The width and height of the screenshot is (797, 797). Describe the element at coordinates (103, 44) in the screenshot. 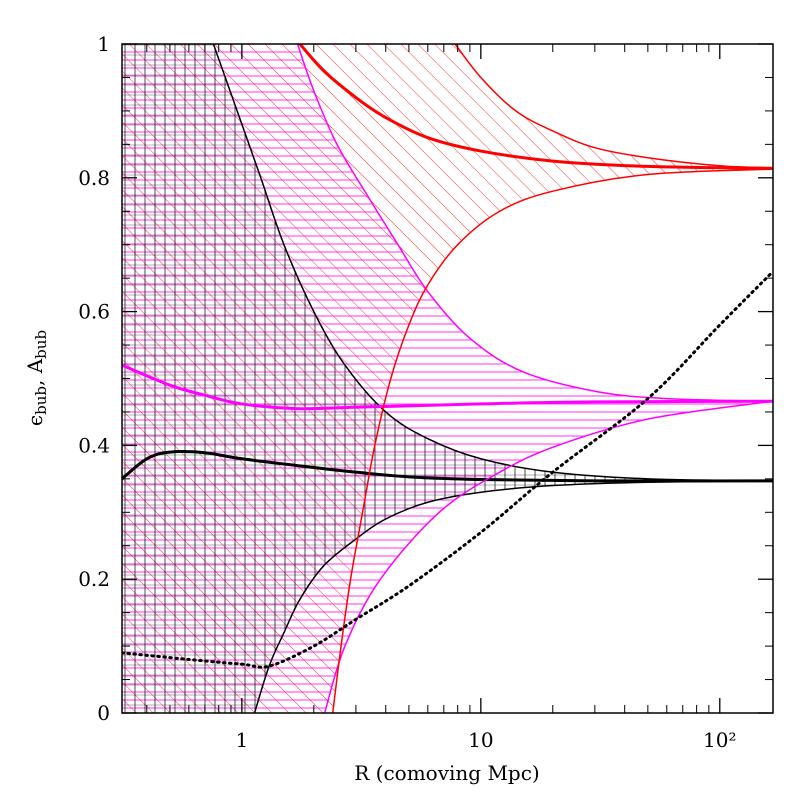

I see `y-tick-label: 1` at that location.